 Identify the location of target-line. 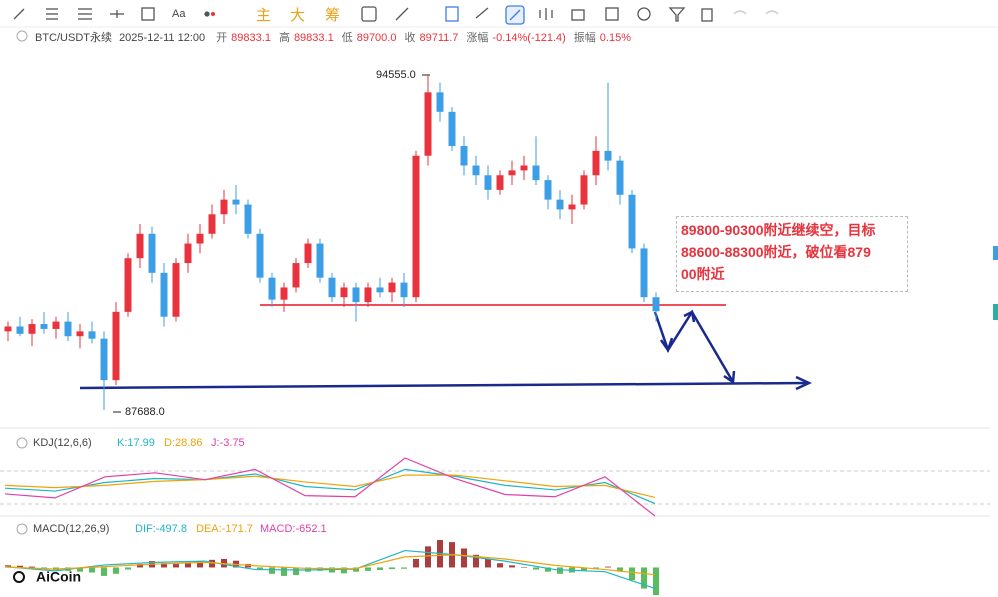
(444, 385).